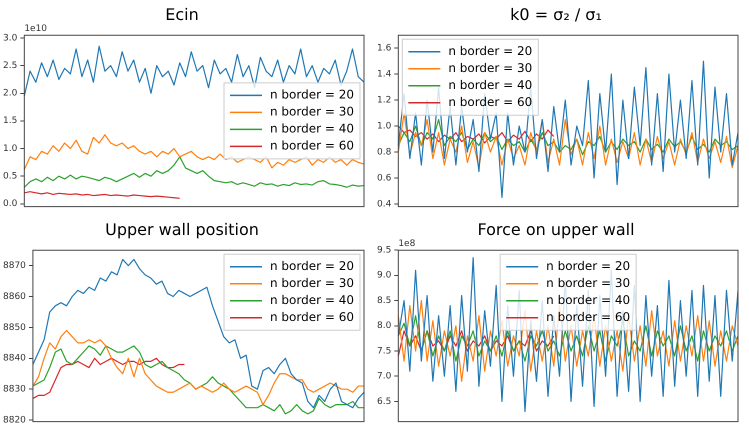  Describe the element at coordinates (14, 327) in the screenshot. I see `y-tick-label: 8850` at that location.